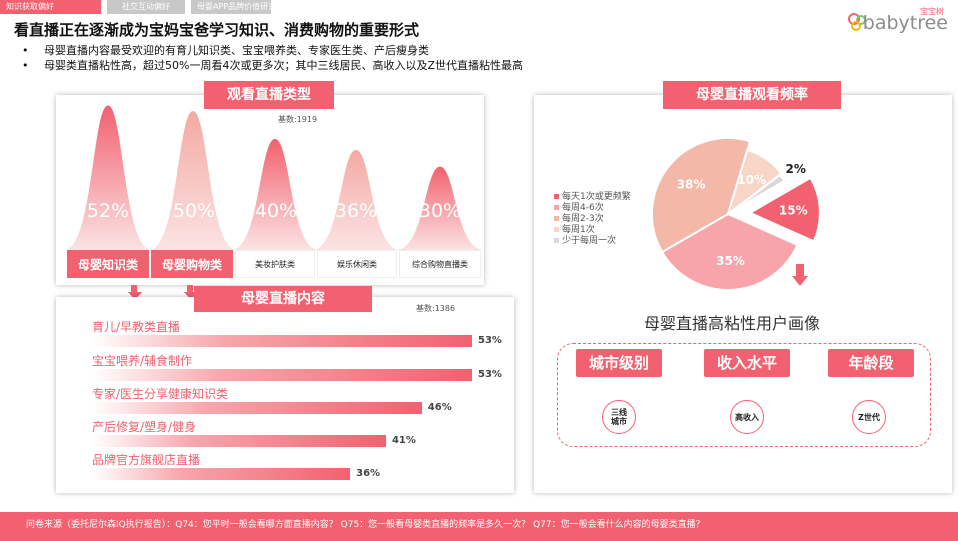 The height and width of the screenshot is (541, 958). What do you see at coordinates (108, 264) in the screenshot?
I see `category-label: 母婴知识类` at bounding box center [108, 264].